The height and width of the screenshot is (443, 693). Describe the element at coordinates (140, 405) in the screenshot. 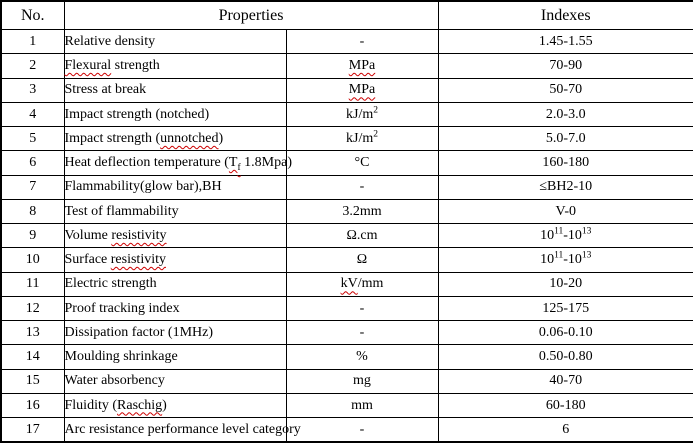

I see `text-segment: Raschig` at that location.